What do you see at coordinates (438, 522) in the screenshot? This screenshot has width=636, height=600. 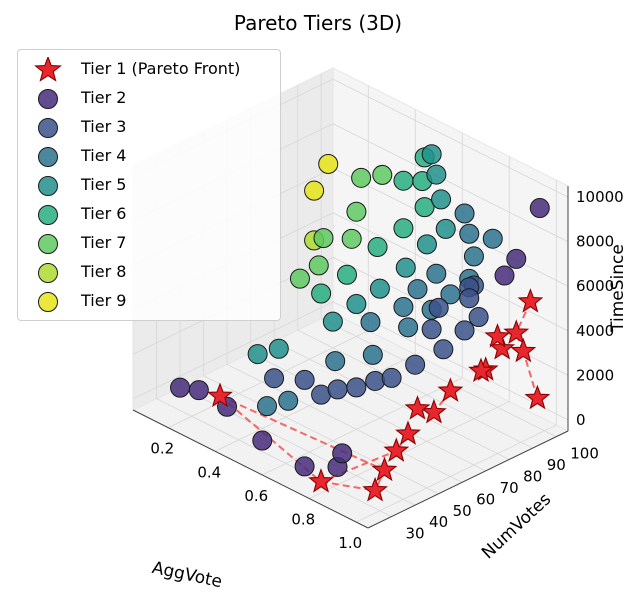 I see `y-tick-label: 40` at bounding box center [438, 522].